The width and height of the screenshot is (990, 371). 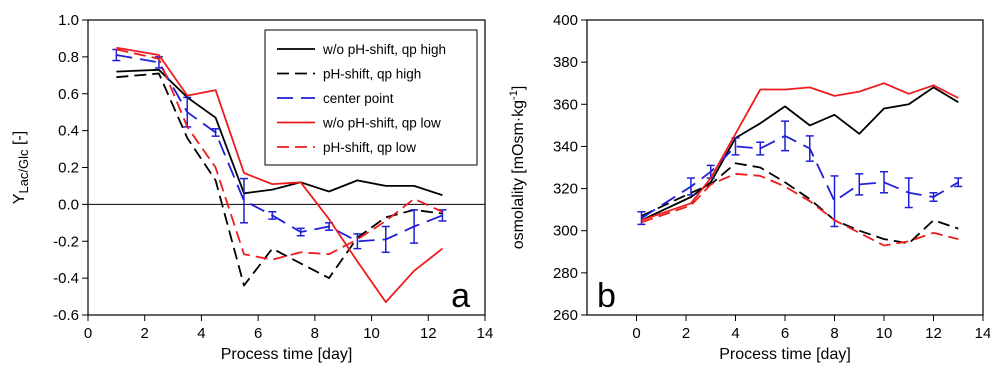 I want to click on y-axis-title: YLac/Glc [-], so click(x=21, y=167).